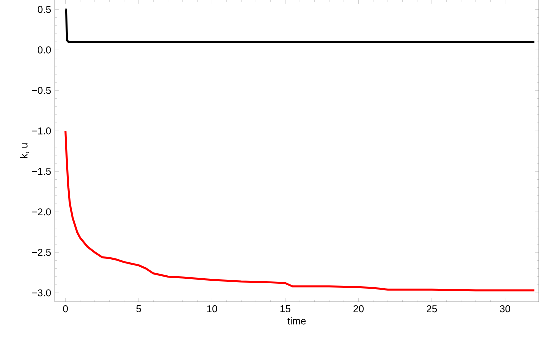 This screenshot has width=545, height=347. Describe the element at coordinates (45, 10) in the screenshot. I see `y-tick-label: 0.5` at that location.